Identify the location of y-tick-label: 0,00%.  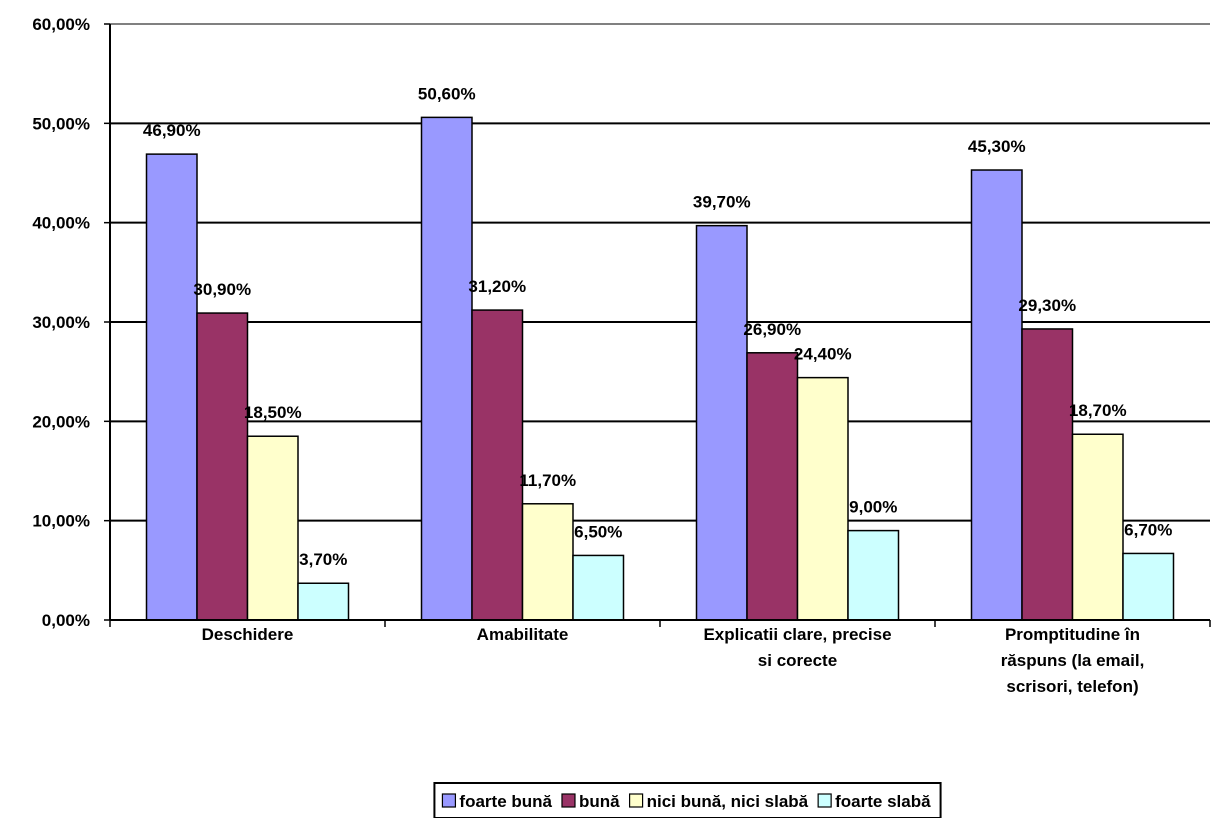
(66, 620).